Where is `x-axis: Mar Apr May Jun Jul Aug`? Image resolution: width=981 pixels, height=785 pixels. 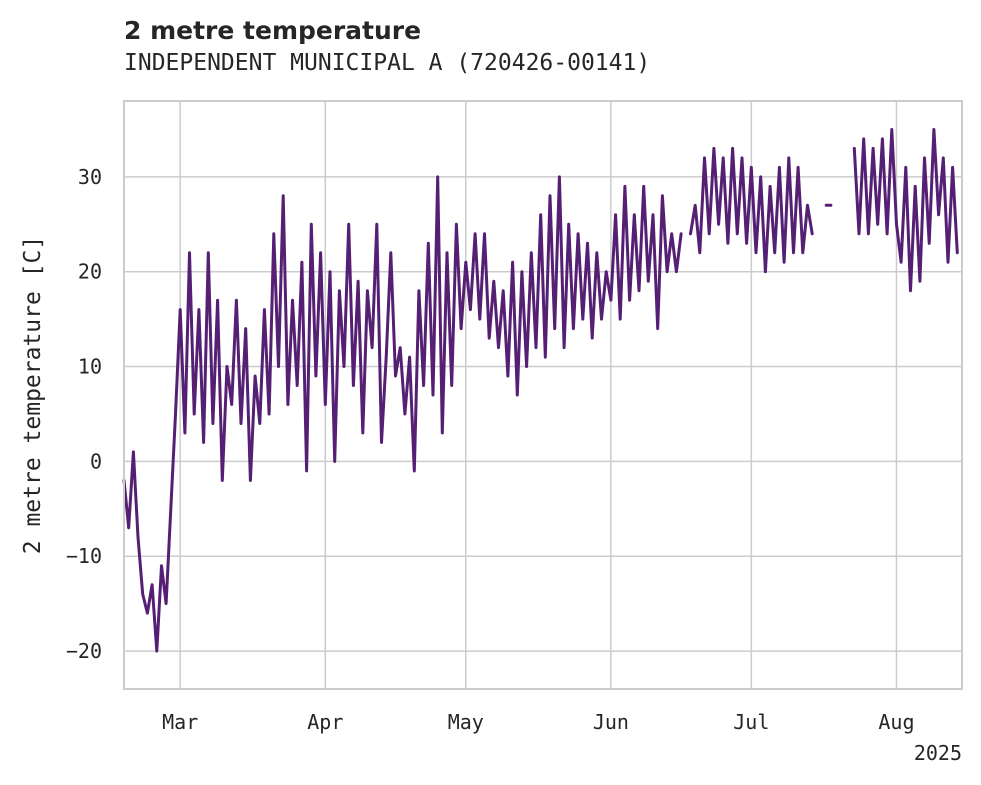
x-axis: Mar Apr May Jun Jul Aug is located at coordinates (538, 722).